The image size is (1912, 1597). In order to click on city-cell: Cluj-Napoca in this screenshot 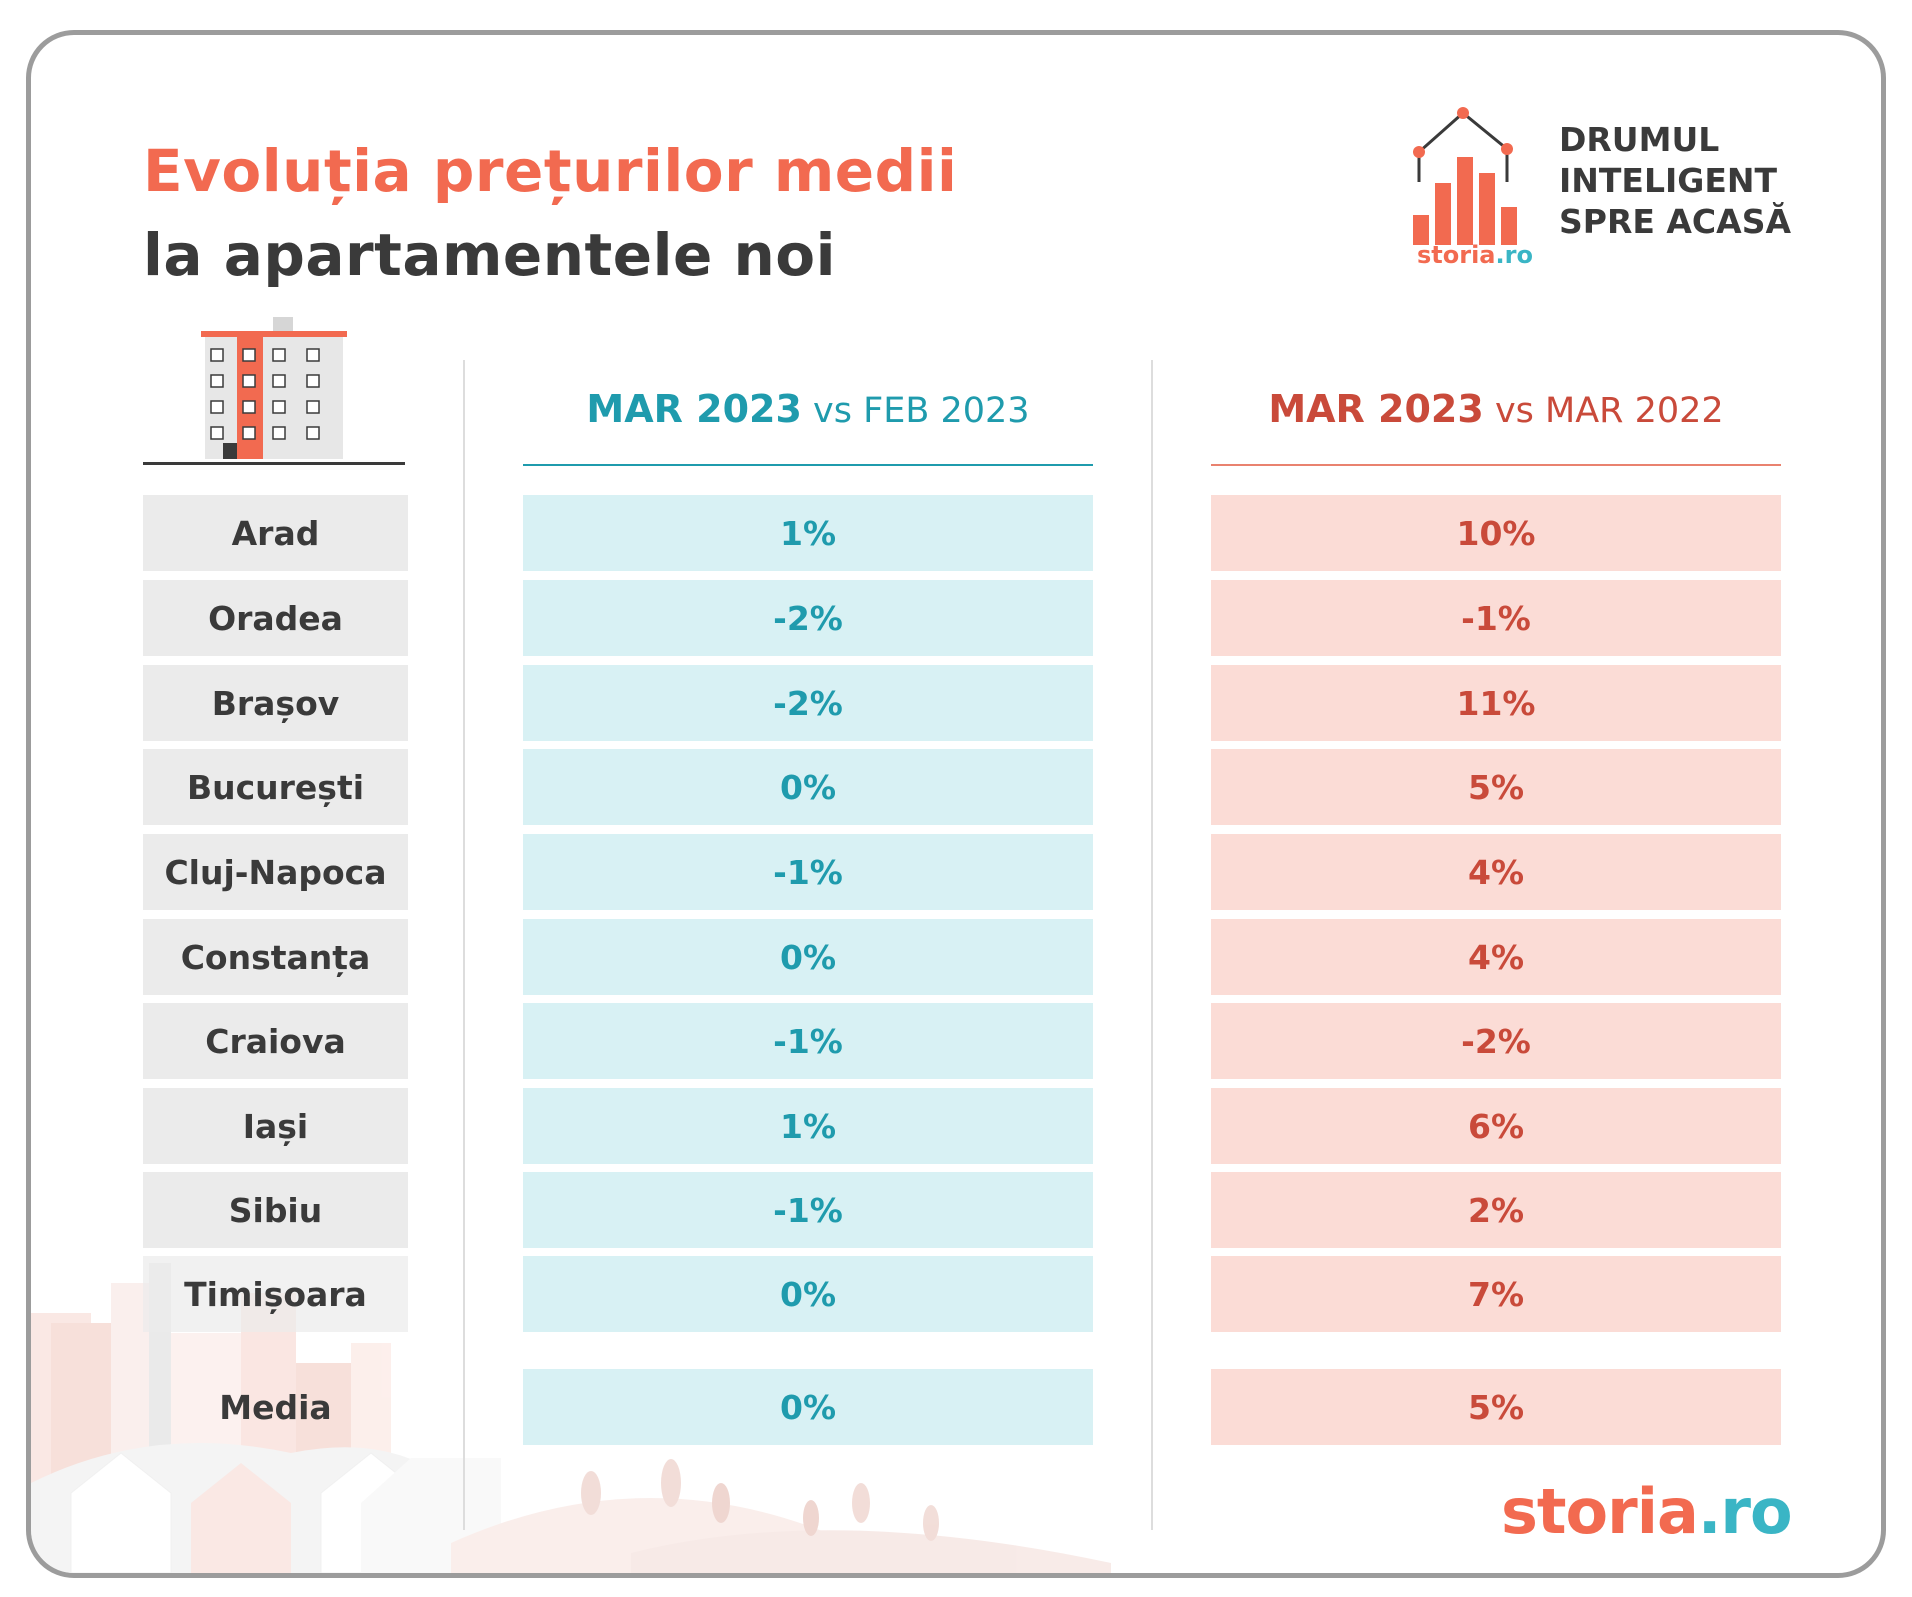, I will do `click(275, 872)`.